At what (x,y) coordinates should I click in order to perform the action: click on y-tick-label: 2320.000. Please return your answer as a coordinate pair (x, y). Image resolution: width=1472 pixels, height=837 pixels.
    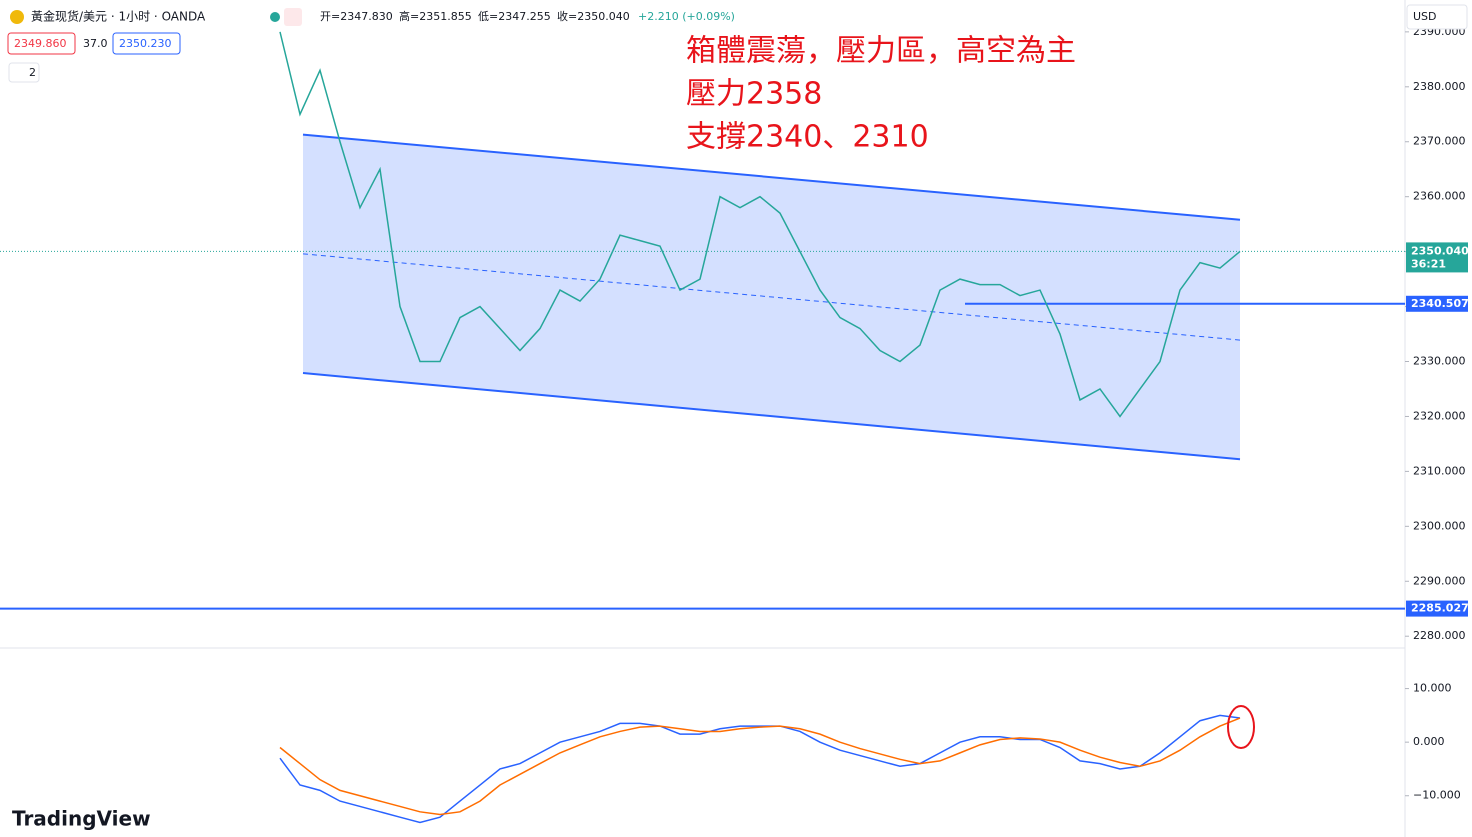
    Looking at the image, I should click on (1439, 415).